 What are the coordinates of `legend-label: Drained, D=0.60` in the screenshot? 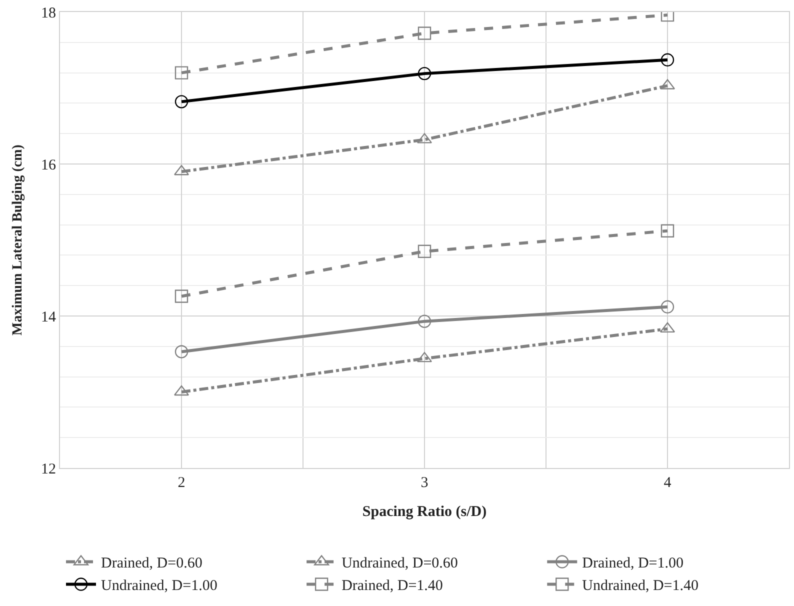 It's located at (151, 564).